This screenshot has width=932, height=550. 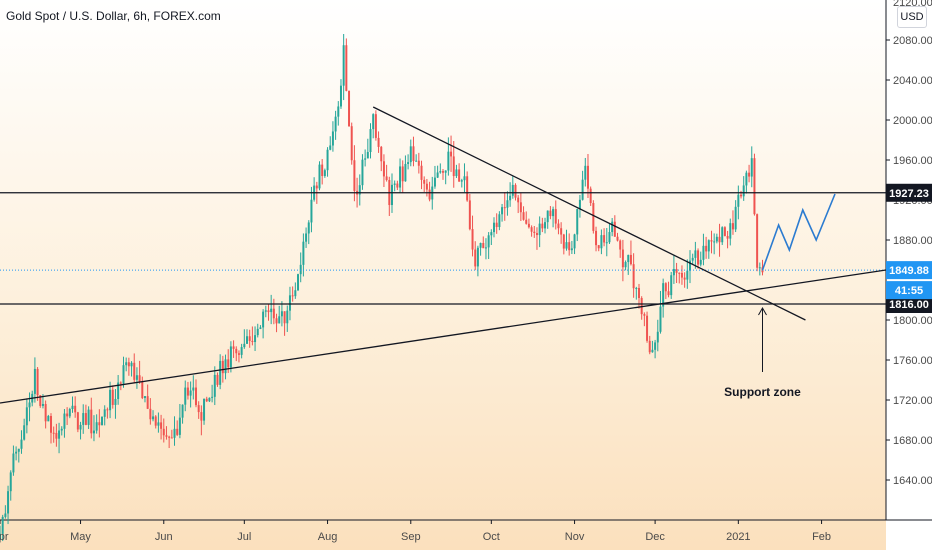 I want to click on price-badge-label: 1816.00, so click(x=909, y=305).